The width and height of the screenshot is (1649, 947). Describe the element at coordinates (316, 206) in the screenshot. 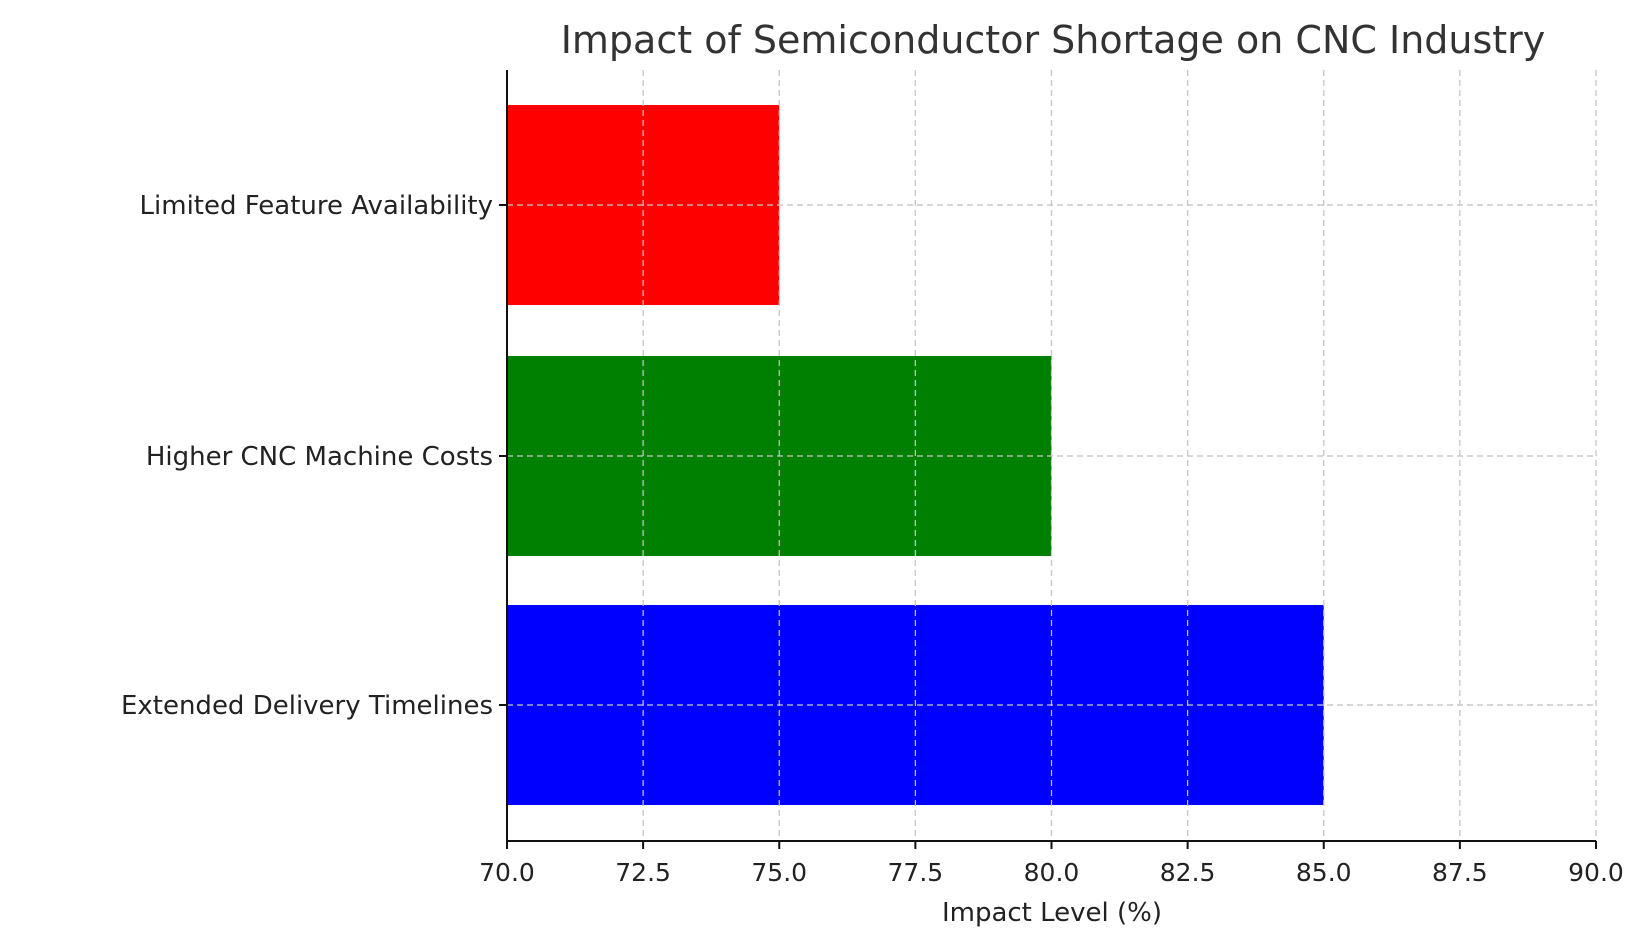

I see `y-category-label: Limited Feature Availability` at that location.